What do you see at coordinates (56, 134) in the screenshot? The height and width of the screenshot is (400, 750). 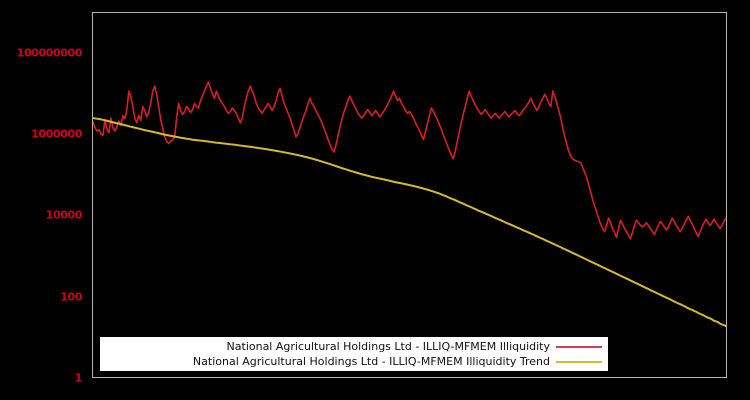 I see `y-axis-tick-label: 1000000` at bounding box center [56, 134].